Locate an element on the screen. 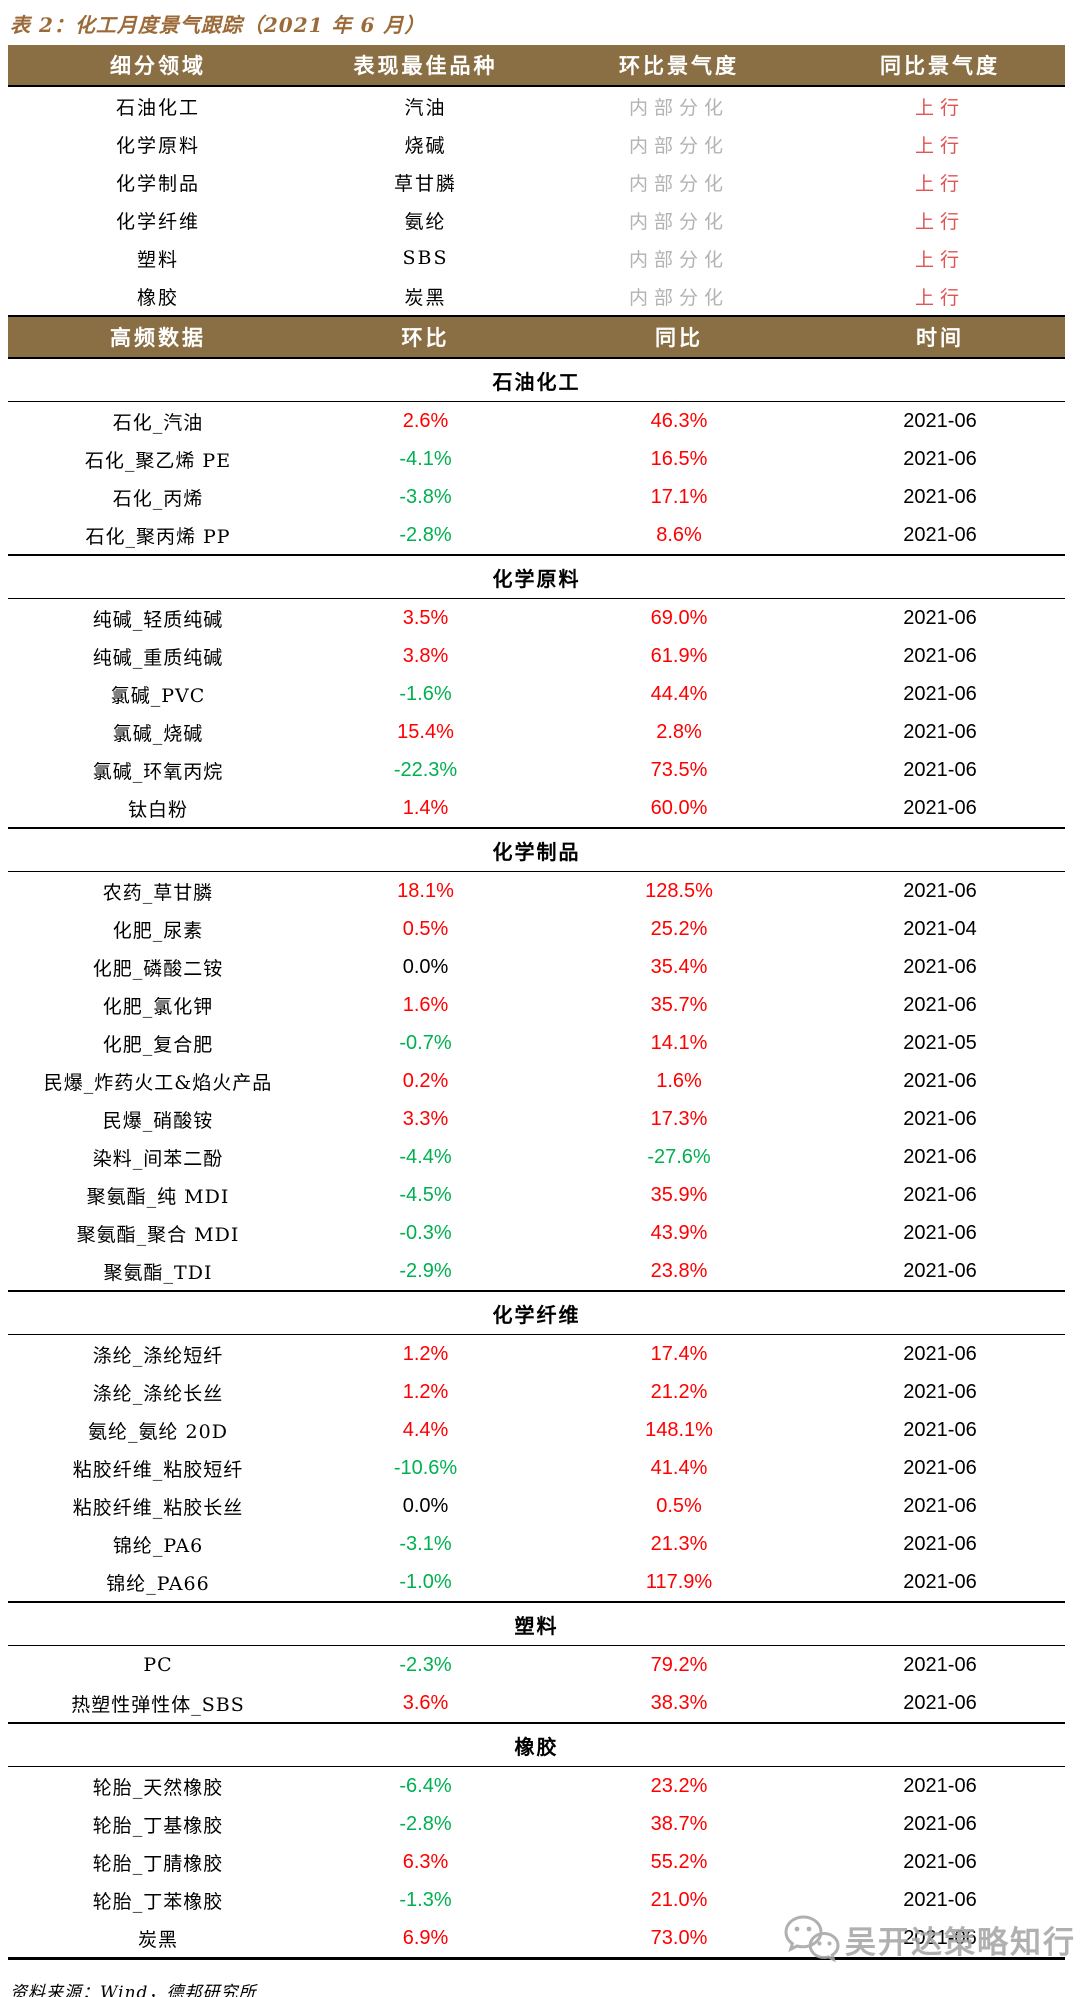 The width and height of the screenshot is (1080, 1997). summary-row: 化学原料 烧碱 内部分化 上行 is located at coordinates (536, 144).